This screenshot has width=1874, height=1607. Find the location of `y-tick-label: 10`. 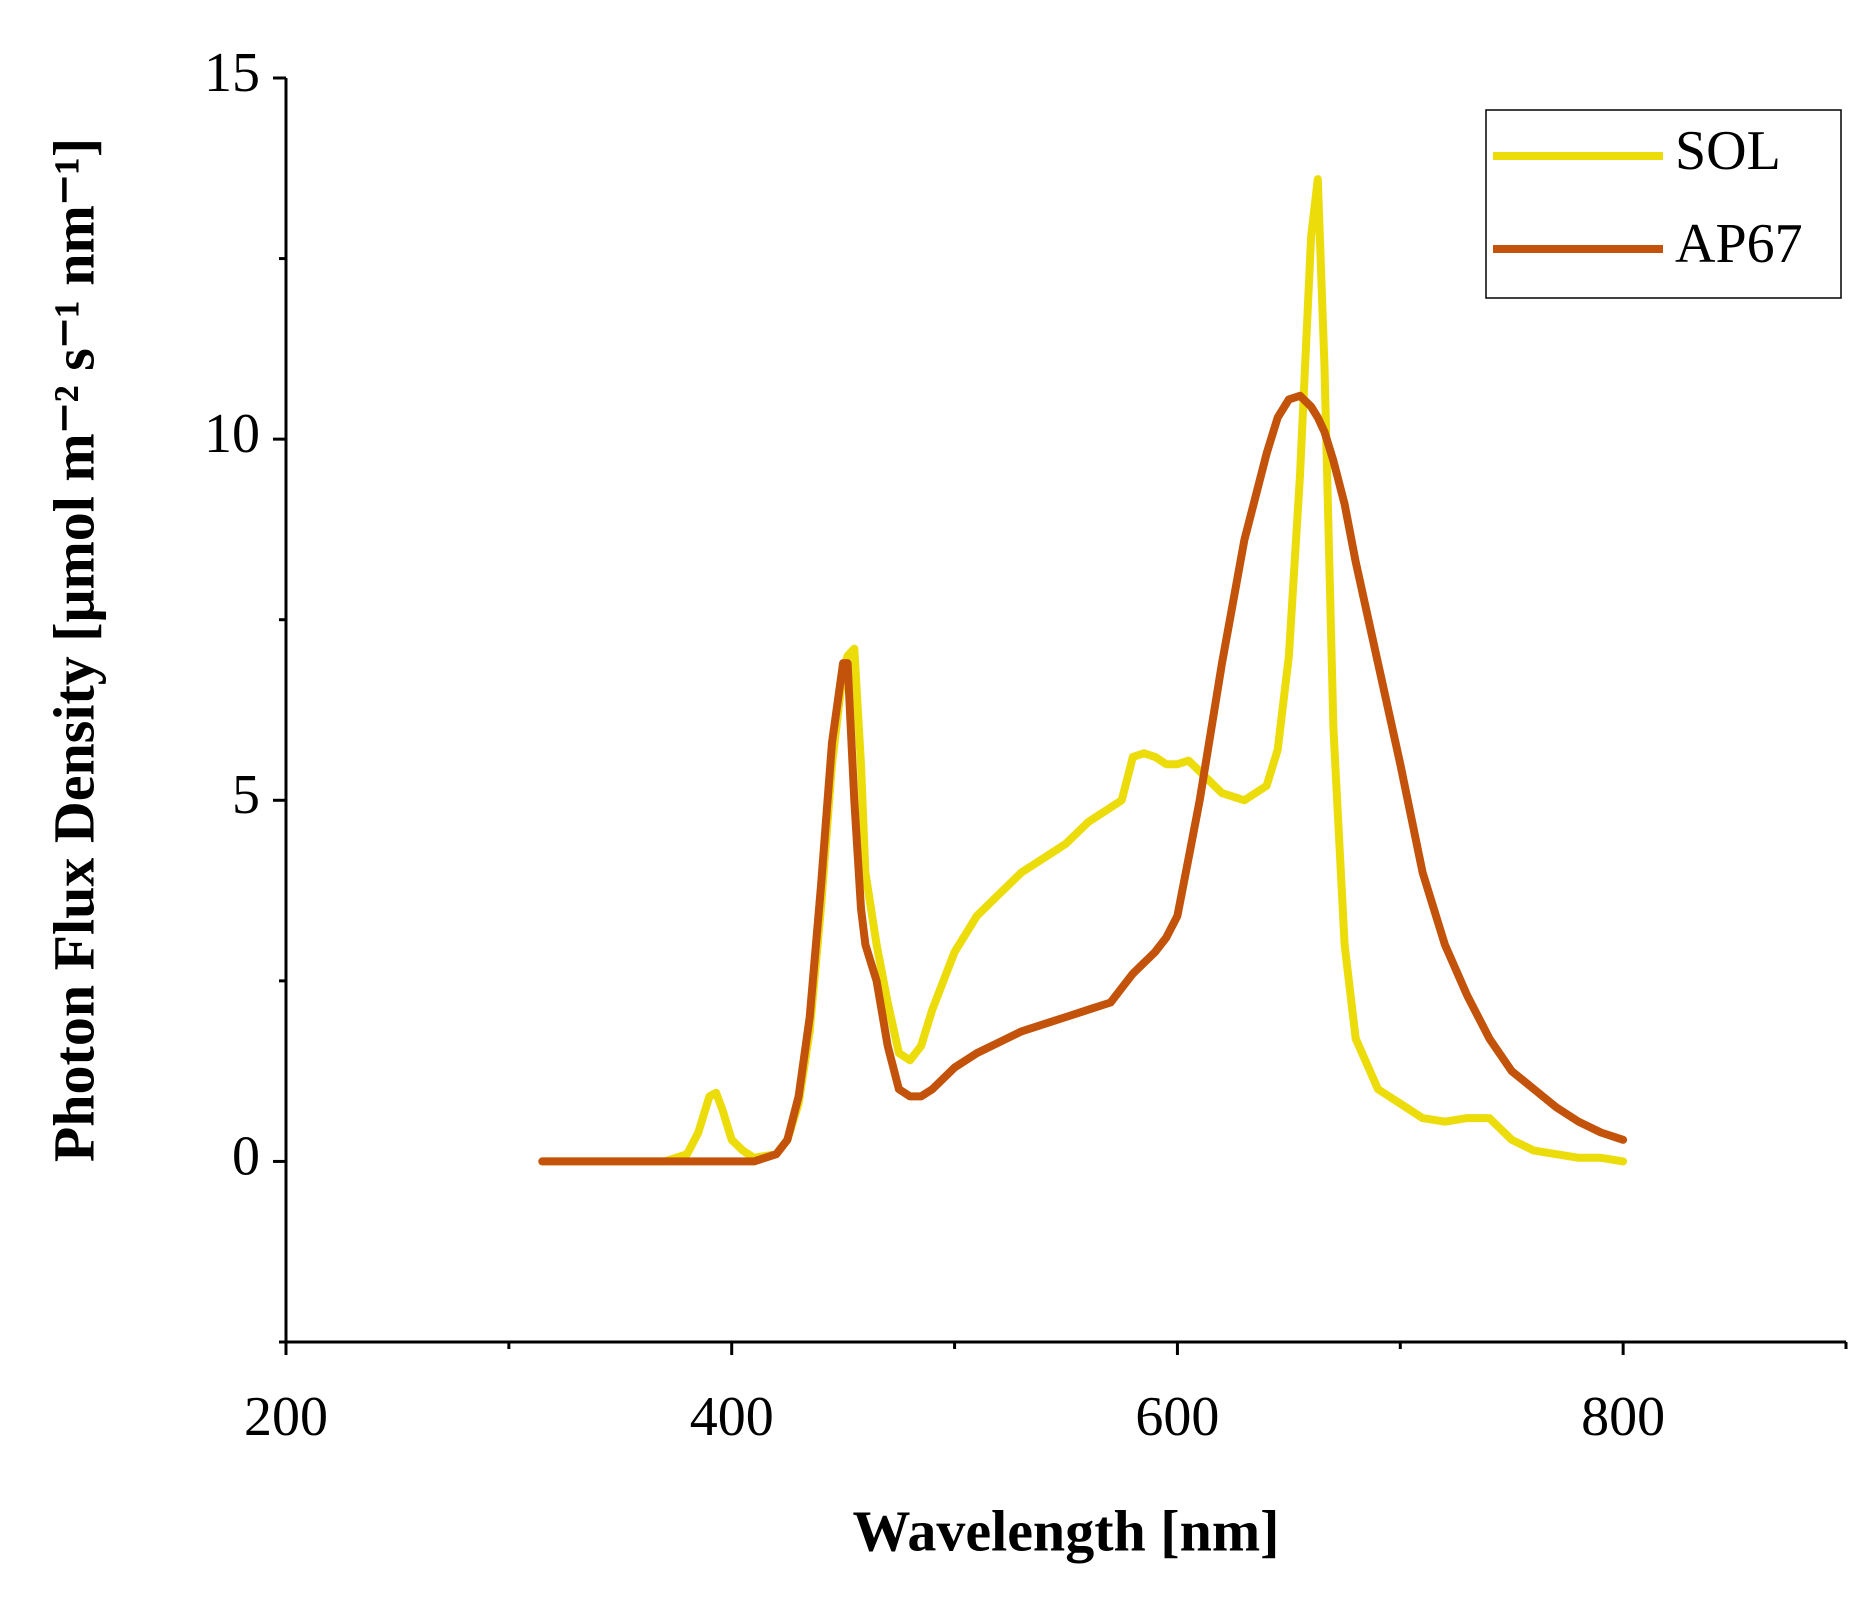

y-tick-label: 10 is located at coordinates (232, 434).